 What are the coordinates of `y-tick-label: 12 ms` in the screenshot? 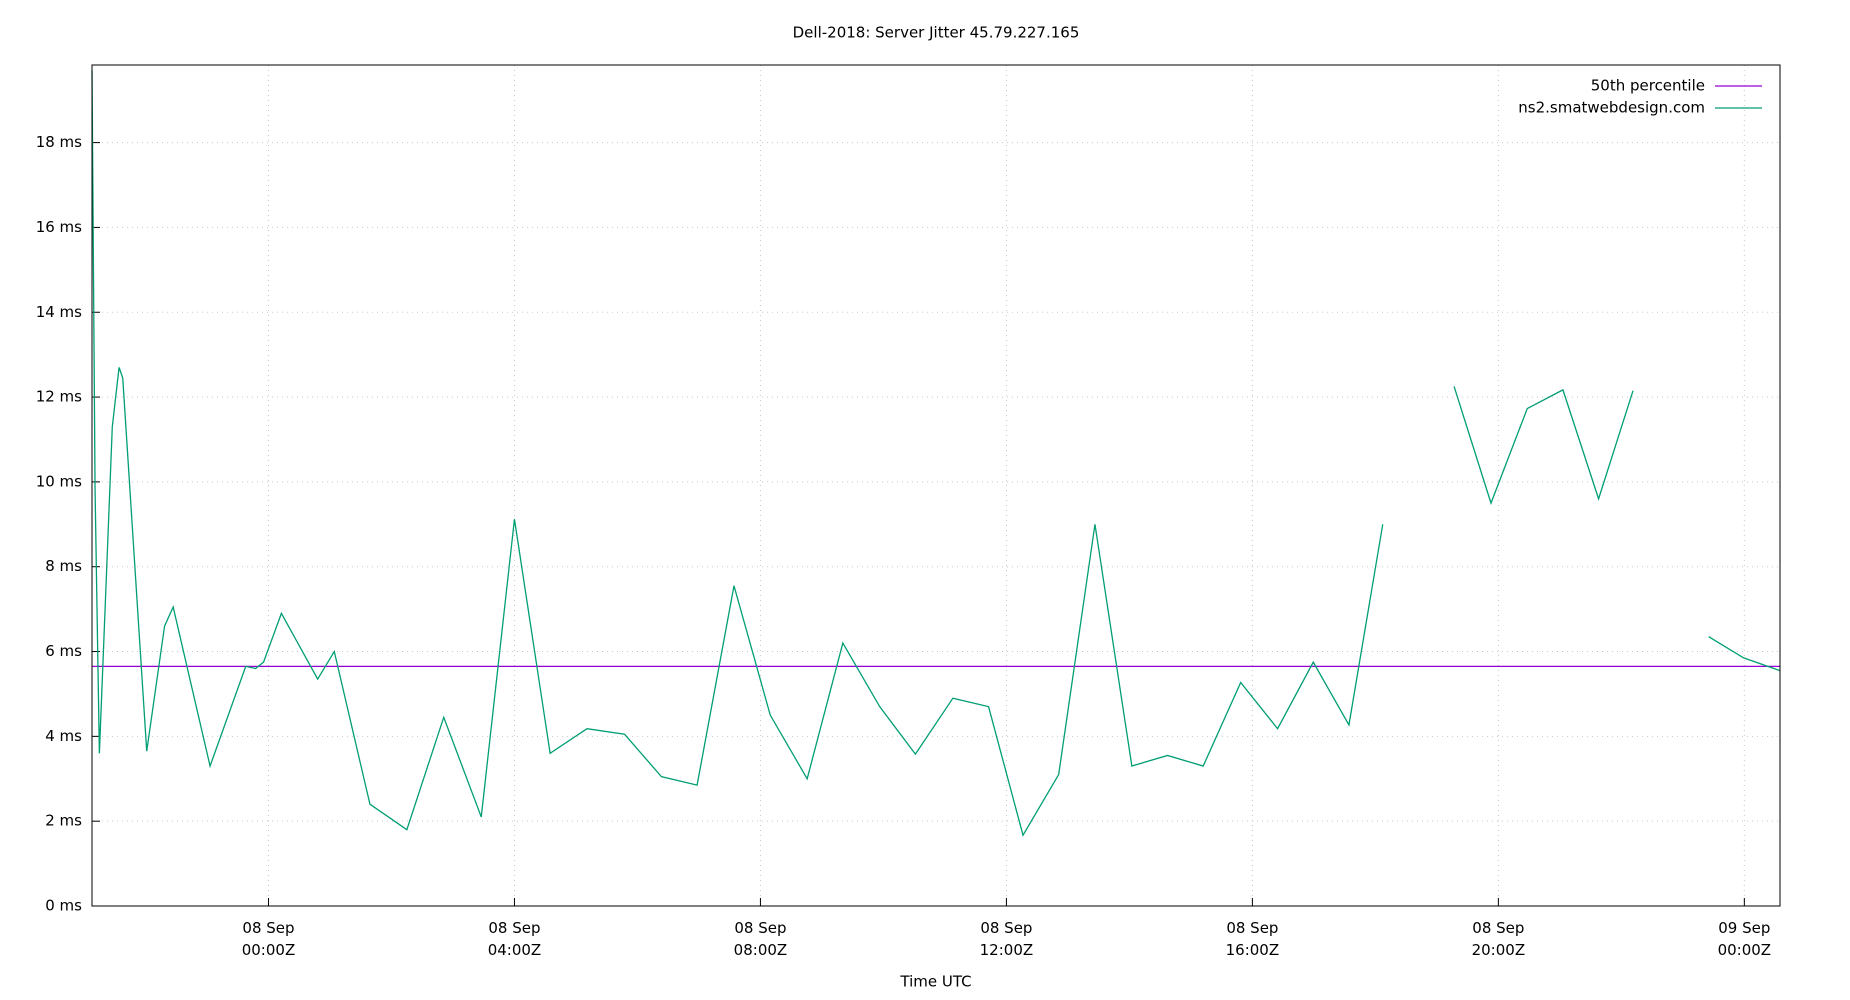 It's located at (59, 397).